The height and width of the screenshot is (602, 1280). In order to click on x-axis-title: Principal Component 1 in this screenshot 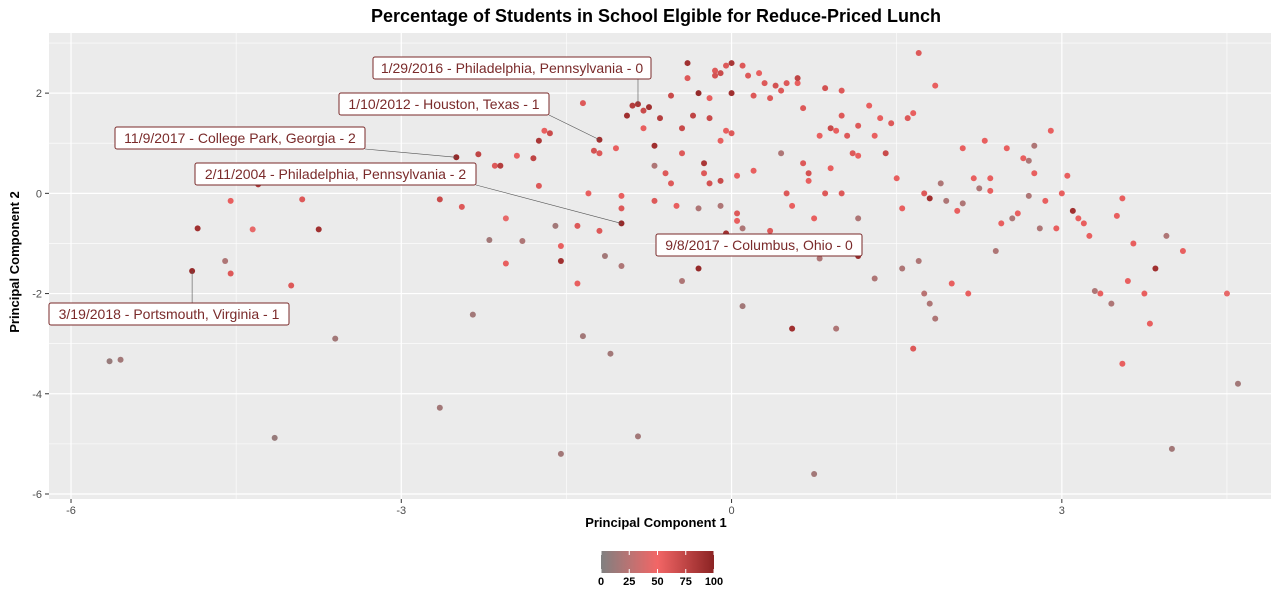, I will do `click(656, 522)`.